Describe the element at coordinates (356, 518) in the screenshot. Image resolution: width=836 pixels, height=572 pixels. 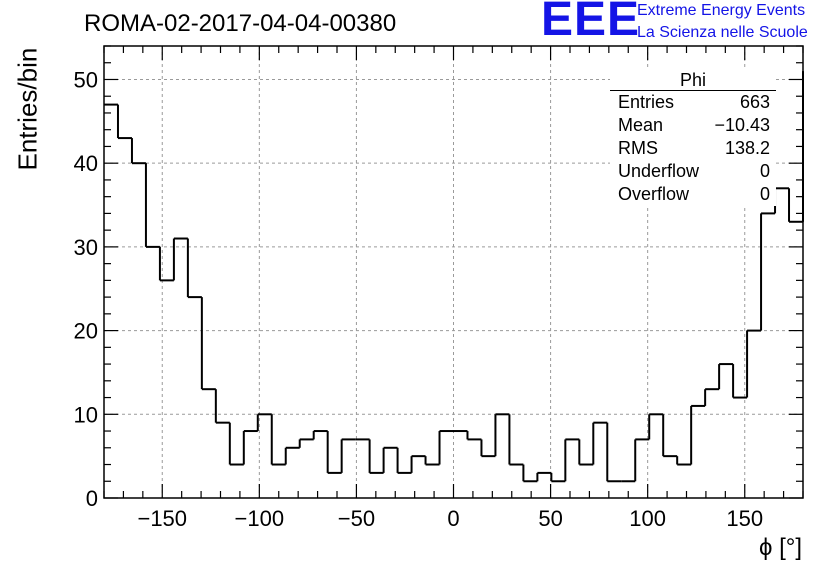
I see `x-tick-label: −50` at that location.